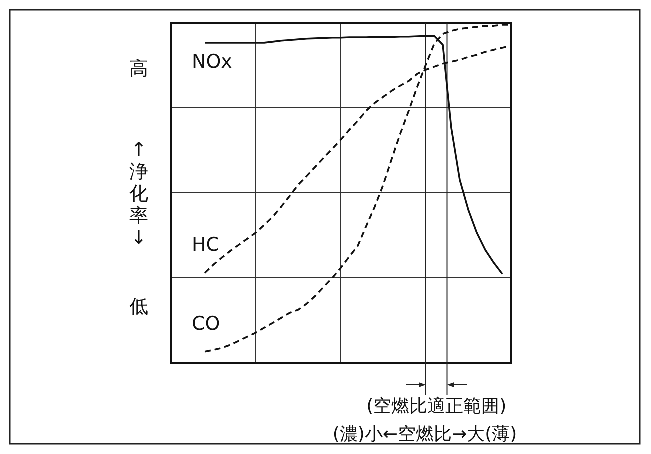 The width and height of the screenshot is (651, 454). Describe the element at coordinates (139, 69) in the screenshot. I see `text: 高` at that location.